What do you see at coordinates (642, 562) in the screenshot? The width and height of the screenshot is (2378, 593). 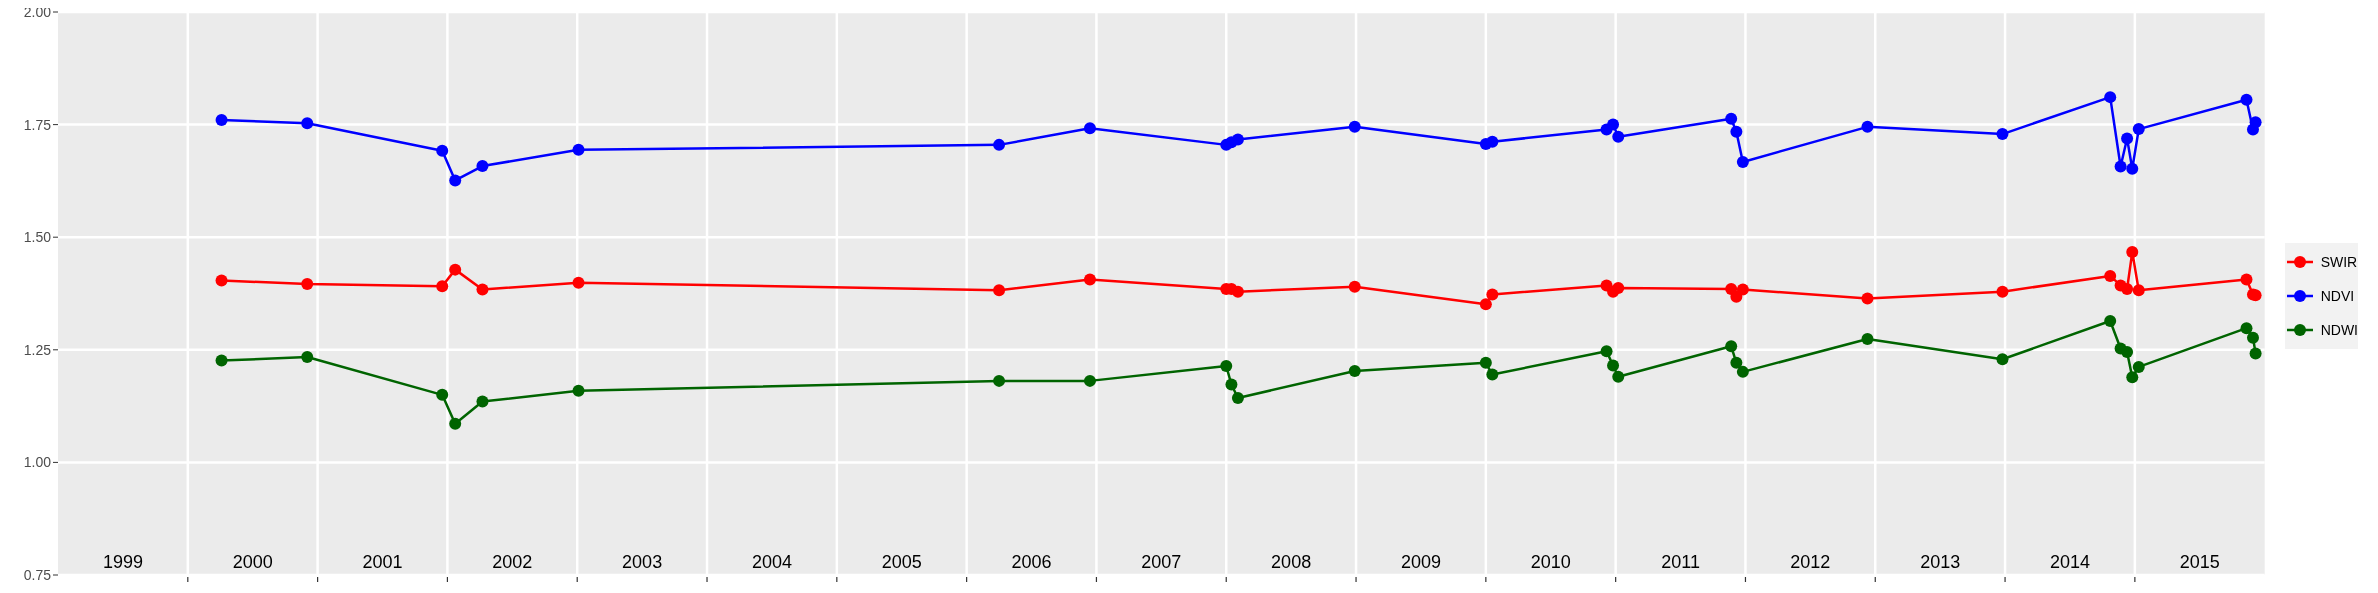 I see `x-tick-label: 2003` at bounding box center [642, 562].